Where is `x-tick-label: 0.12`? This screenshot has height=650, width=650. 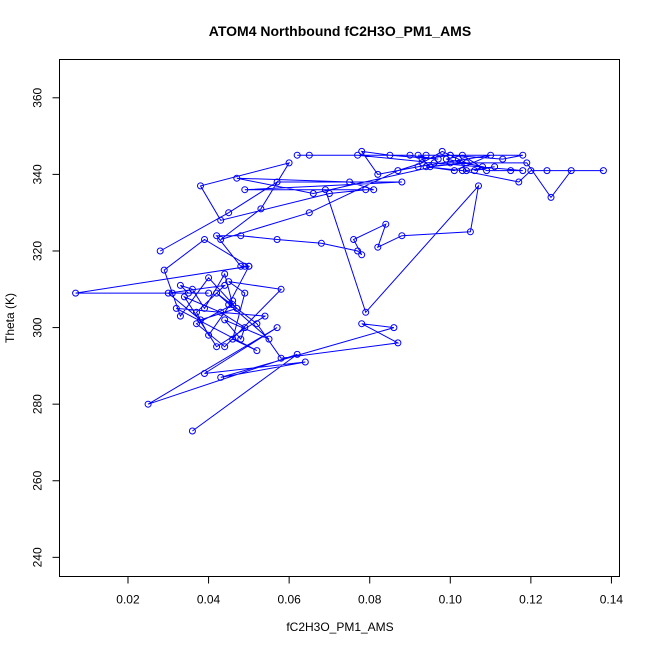
x-tick-label: 0.12 is located at coordinates (531, 600).